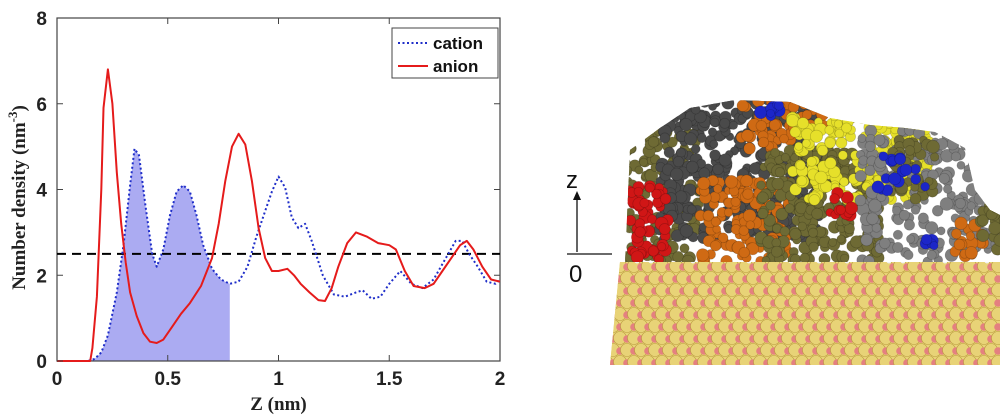  Describe the element at coordinates (455, 66) in the screenshot. I see `legend-anion-label: anion` at that location.